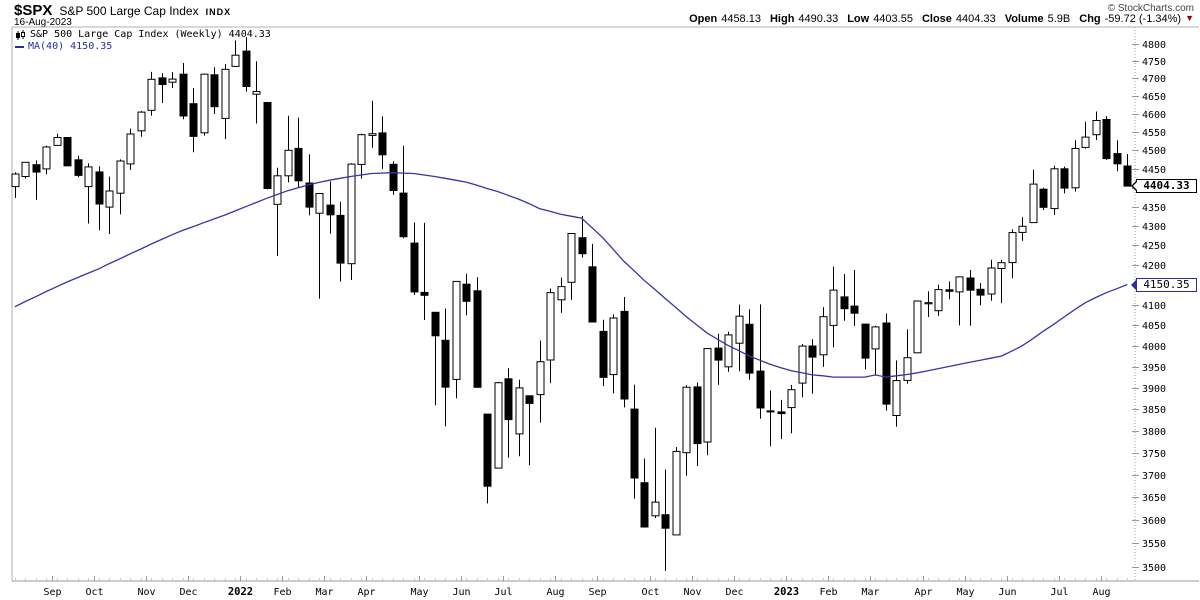 The height and width of the screenshot is (600, 1200). Describe the element at coordinates (1154, 45) in the screenshot. I see `y-axis-label: 4800` at that location.